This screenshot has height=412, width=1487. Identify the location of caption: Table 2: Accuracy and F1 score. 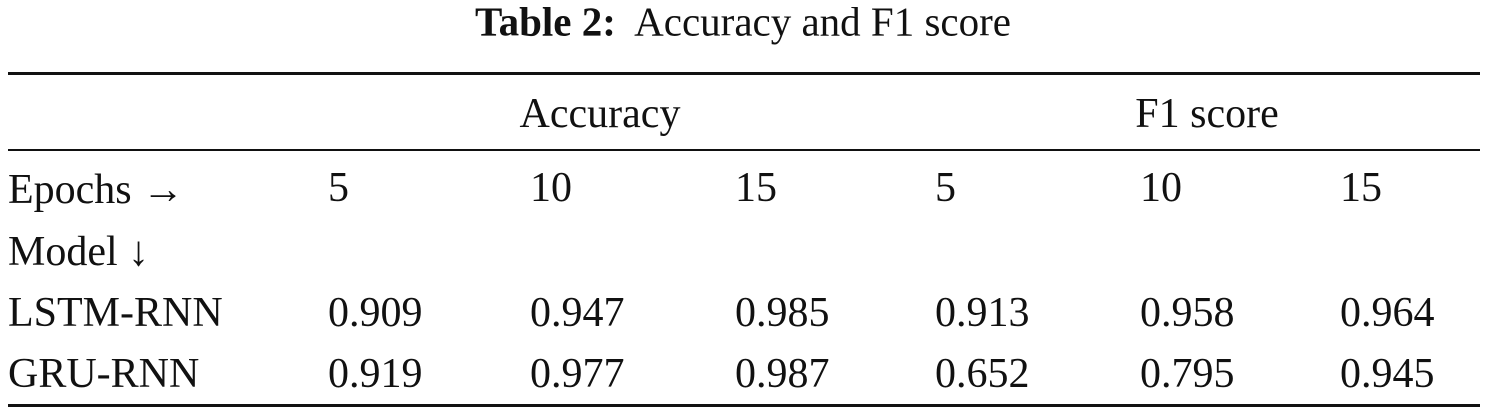
(743, 22).